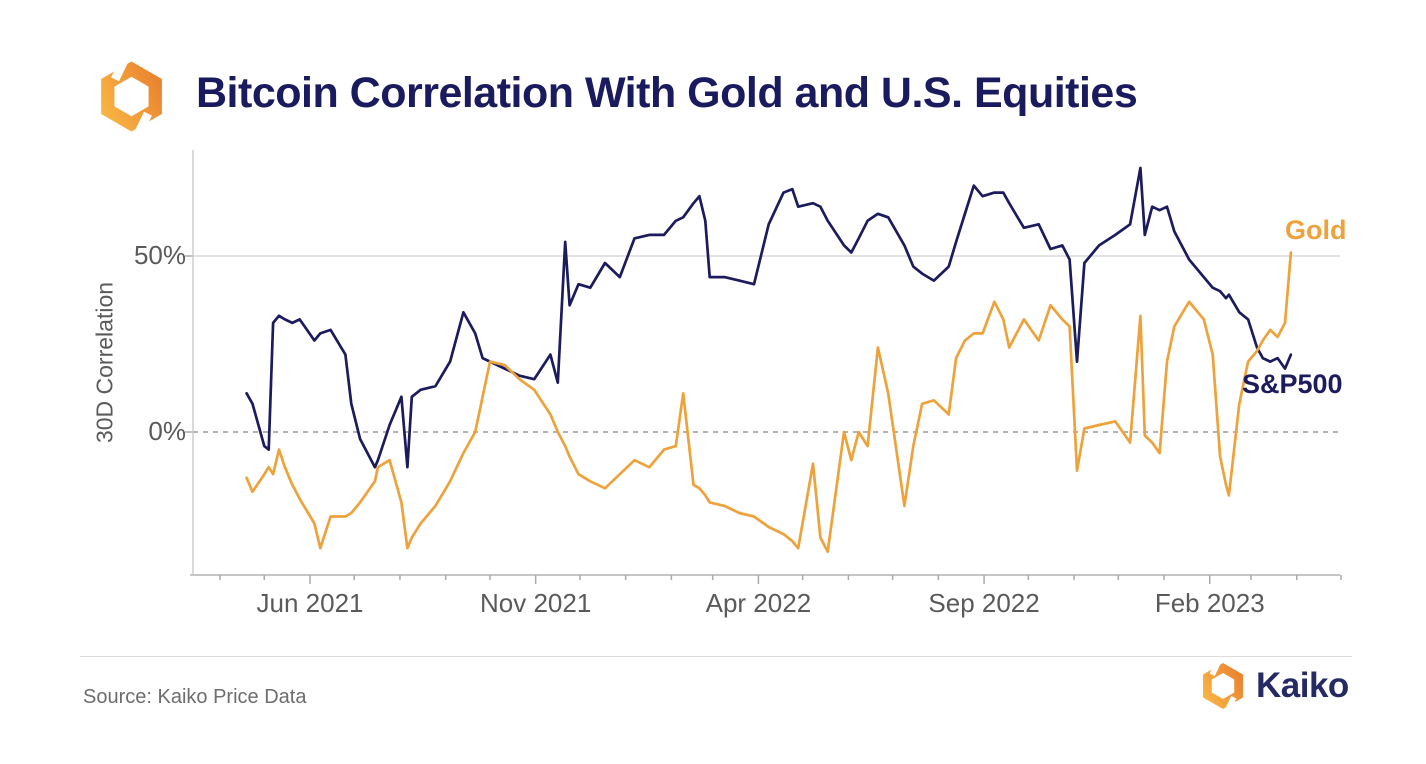 The image size is (1426, 764). What do you see at coordinates (1209, 603) in the screenshot?
I see `x-tick-label: Feb 2023` at bounding box center [1209, 603].